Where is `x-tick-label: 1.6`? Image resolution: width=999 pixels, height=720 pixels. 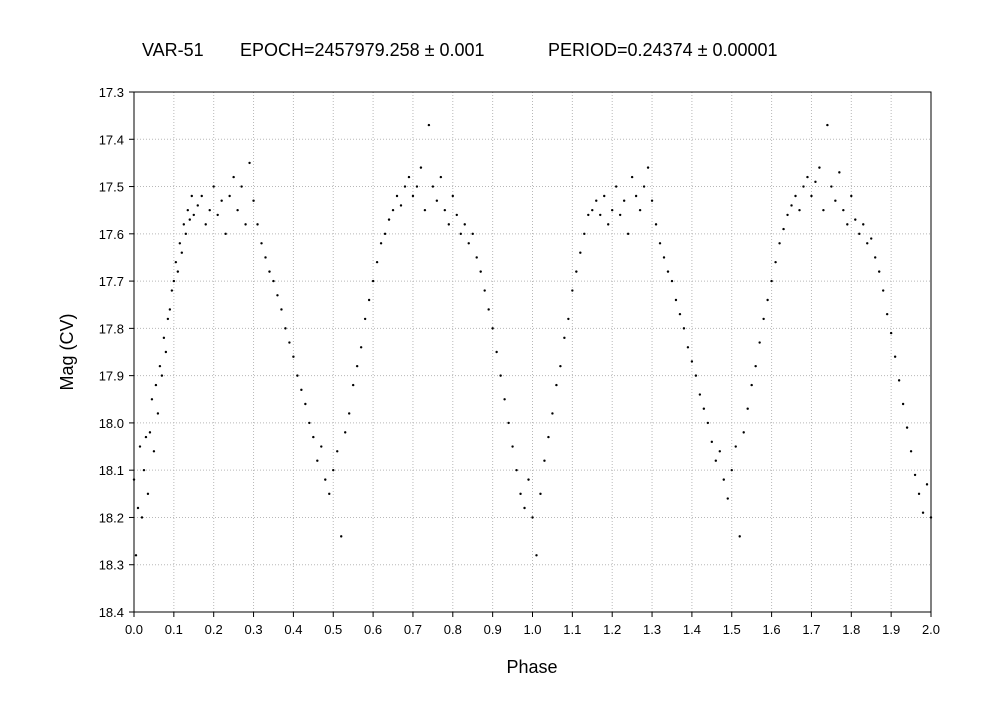
x-tick-label: 1.6 is located at coordinates (772, 629).